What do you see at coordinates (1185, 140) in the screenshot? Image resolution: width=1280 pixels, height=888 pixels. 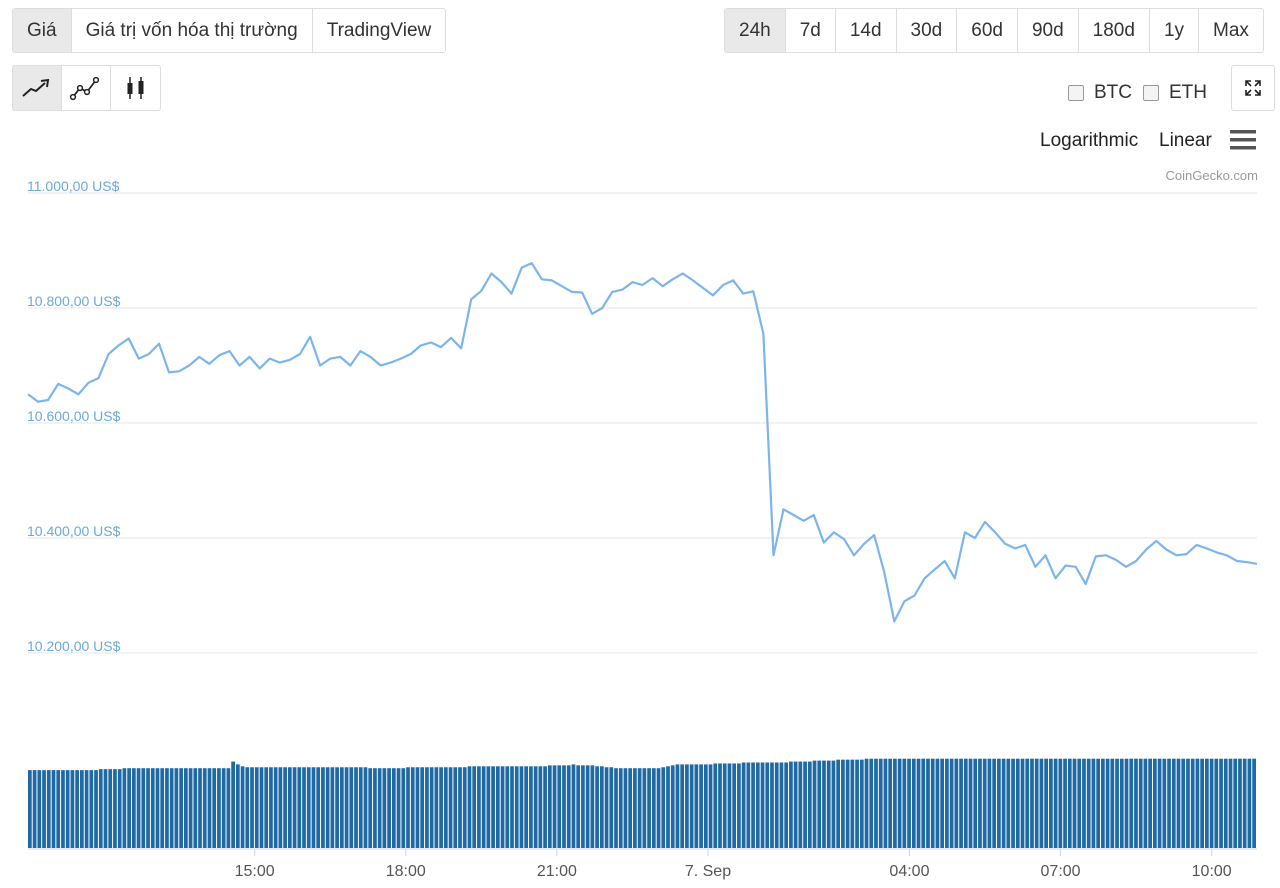 I see `scale-linear-button: Linear` at bounding box center [1185, 140].